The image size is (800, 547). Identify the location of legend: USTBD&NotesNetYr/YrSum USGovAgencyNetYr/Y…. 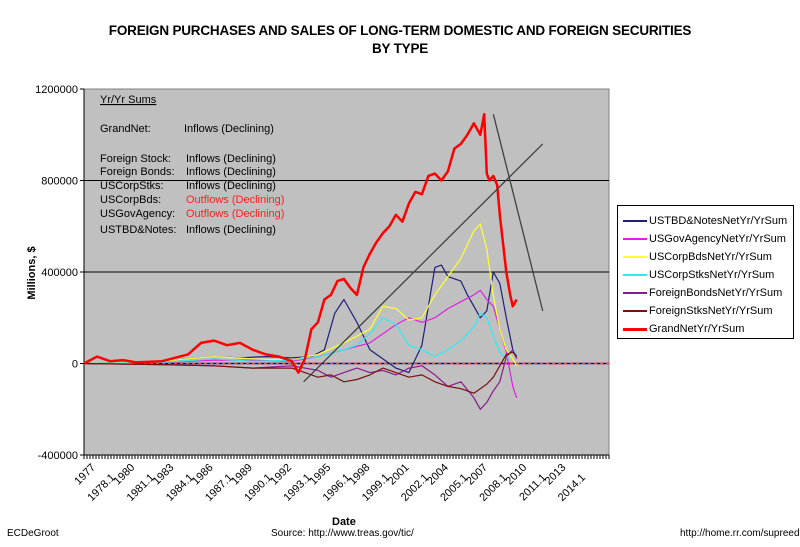
(705, 272).